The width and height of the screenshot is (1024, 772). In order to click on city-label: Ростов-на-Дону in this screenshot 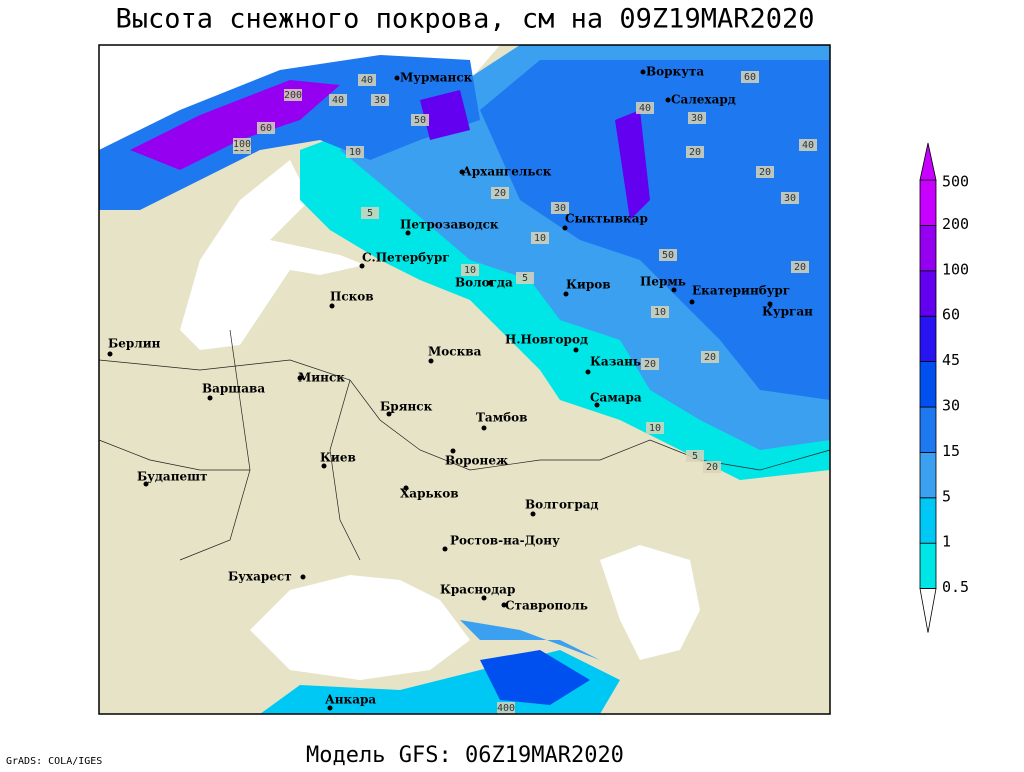, I will do `click(505, 541)`.